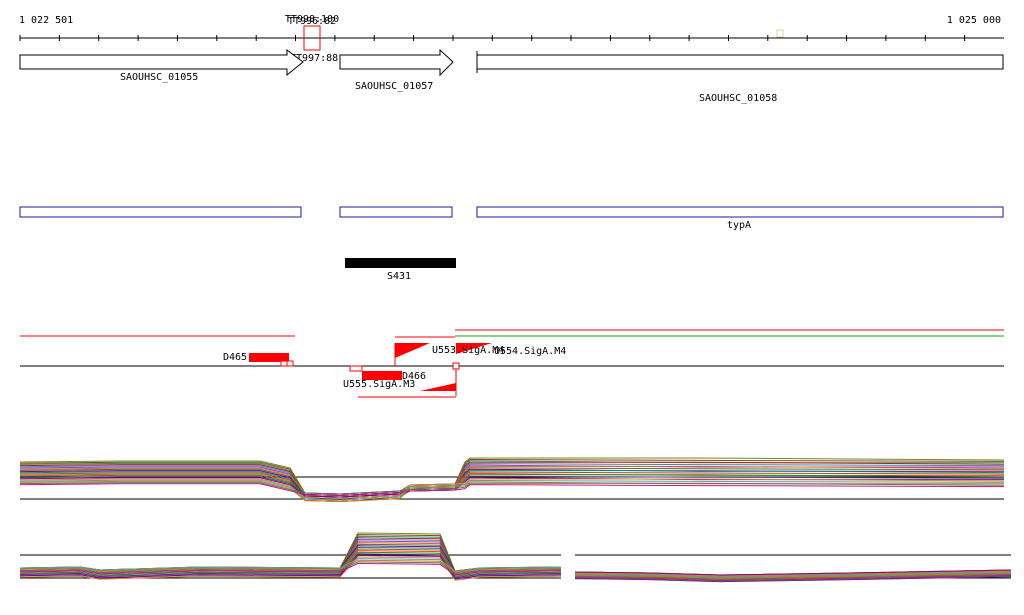  What do you see at coordinates (738, 98) in the screenshot?
I see `gene-label-saouhsc-01058: SAOUHSC_01058` at bounding box center [738, 98].